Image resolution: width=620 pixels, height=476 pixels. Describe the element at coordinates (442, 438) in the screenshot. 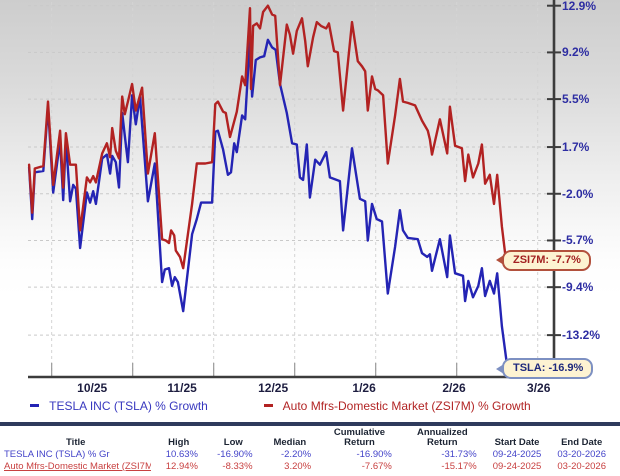

I see `stats-header-annualized-return: Annualized Return` at that location.